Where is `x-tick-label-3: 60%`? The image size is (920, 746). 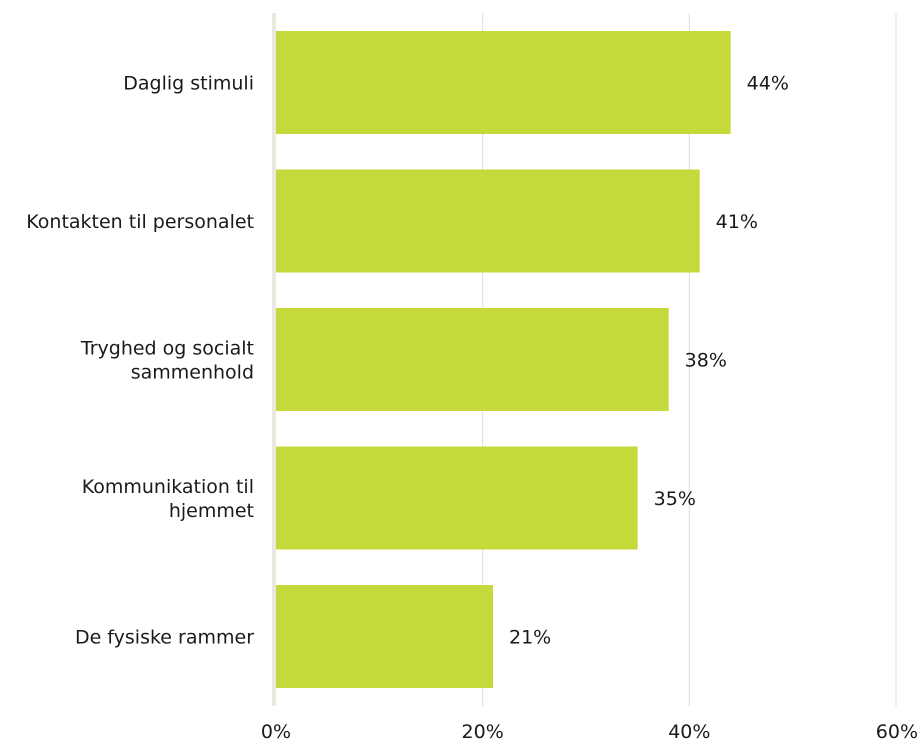
x-tick-label-3: 60% is located at coordinates (897, 732).